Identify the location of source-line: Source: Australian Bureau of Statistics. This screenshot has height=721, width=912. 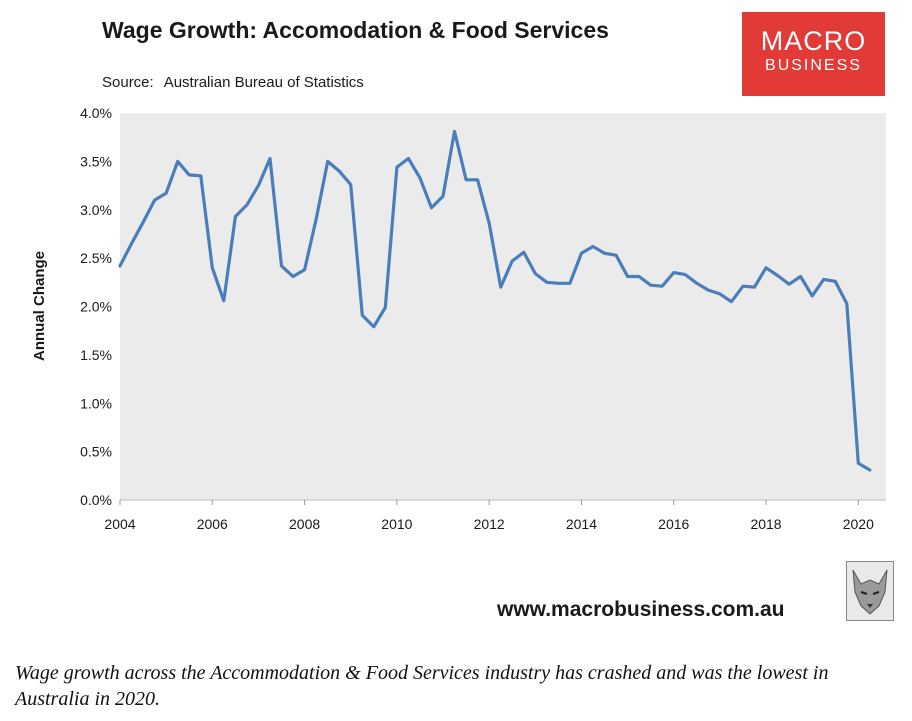
(233, 82).